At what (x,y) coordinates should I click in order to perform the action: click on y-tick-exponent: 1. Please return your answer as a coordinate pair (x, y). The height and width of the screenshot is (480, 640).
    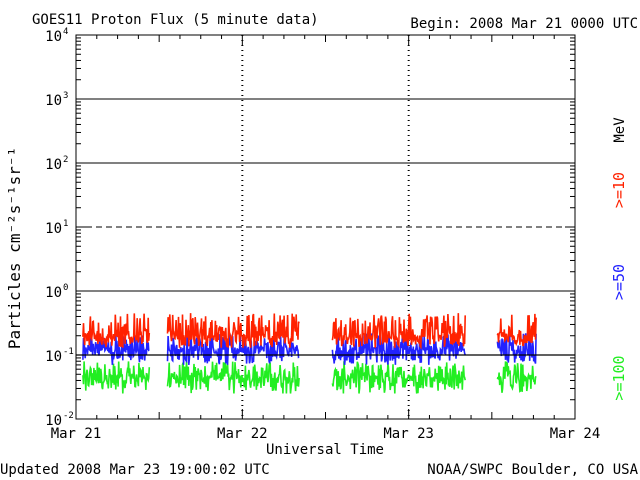
    Looking at the image, I should click on (65, 224).